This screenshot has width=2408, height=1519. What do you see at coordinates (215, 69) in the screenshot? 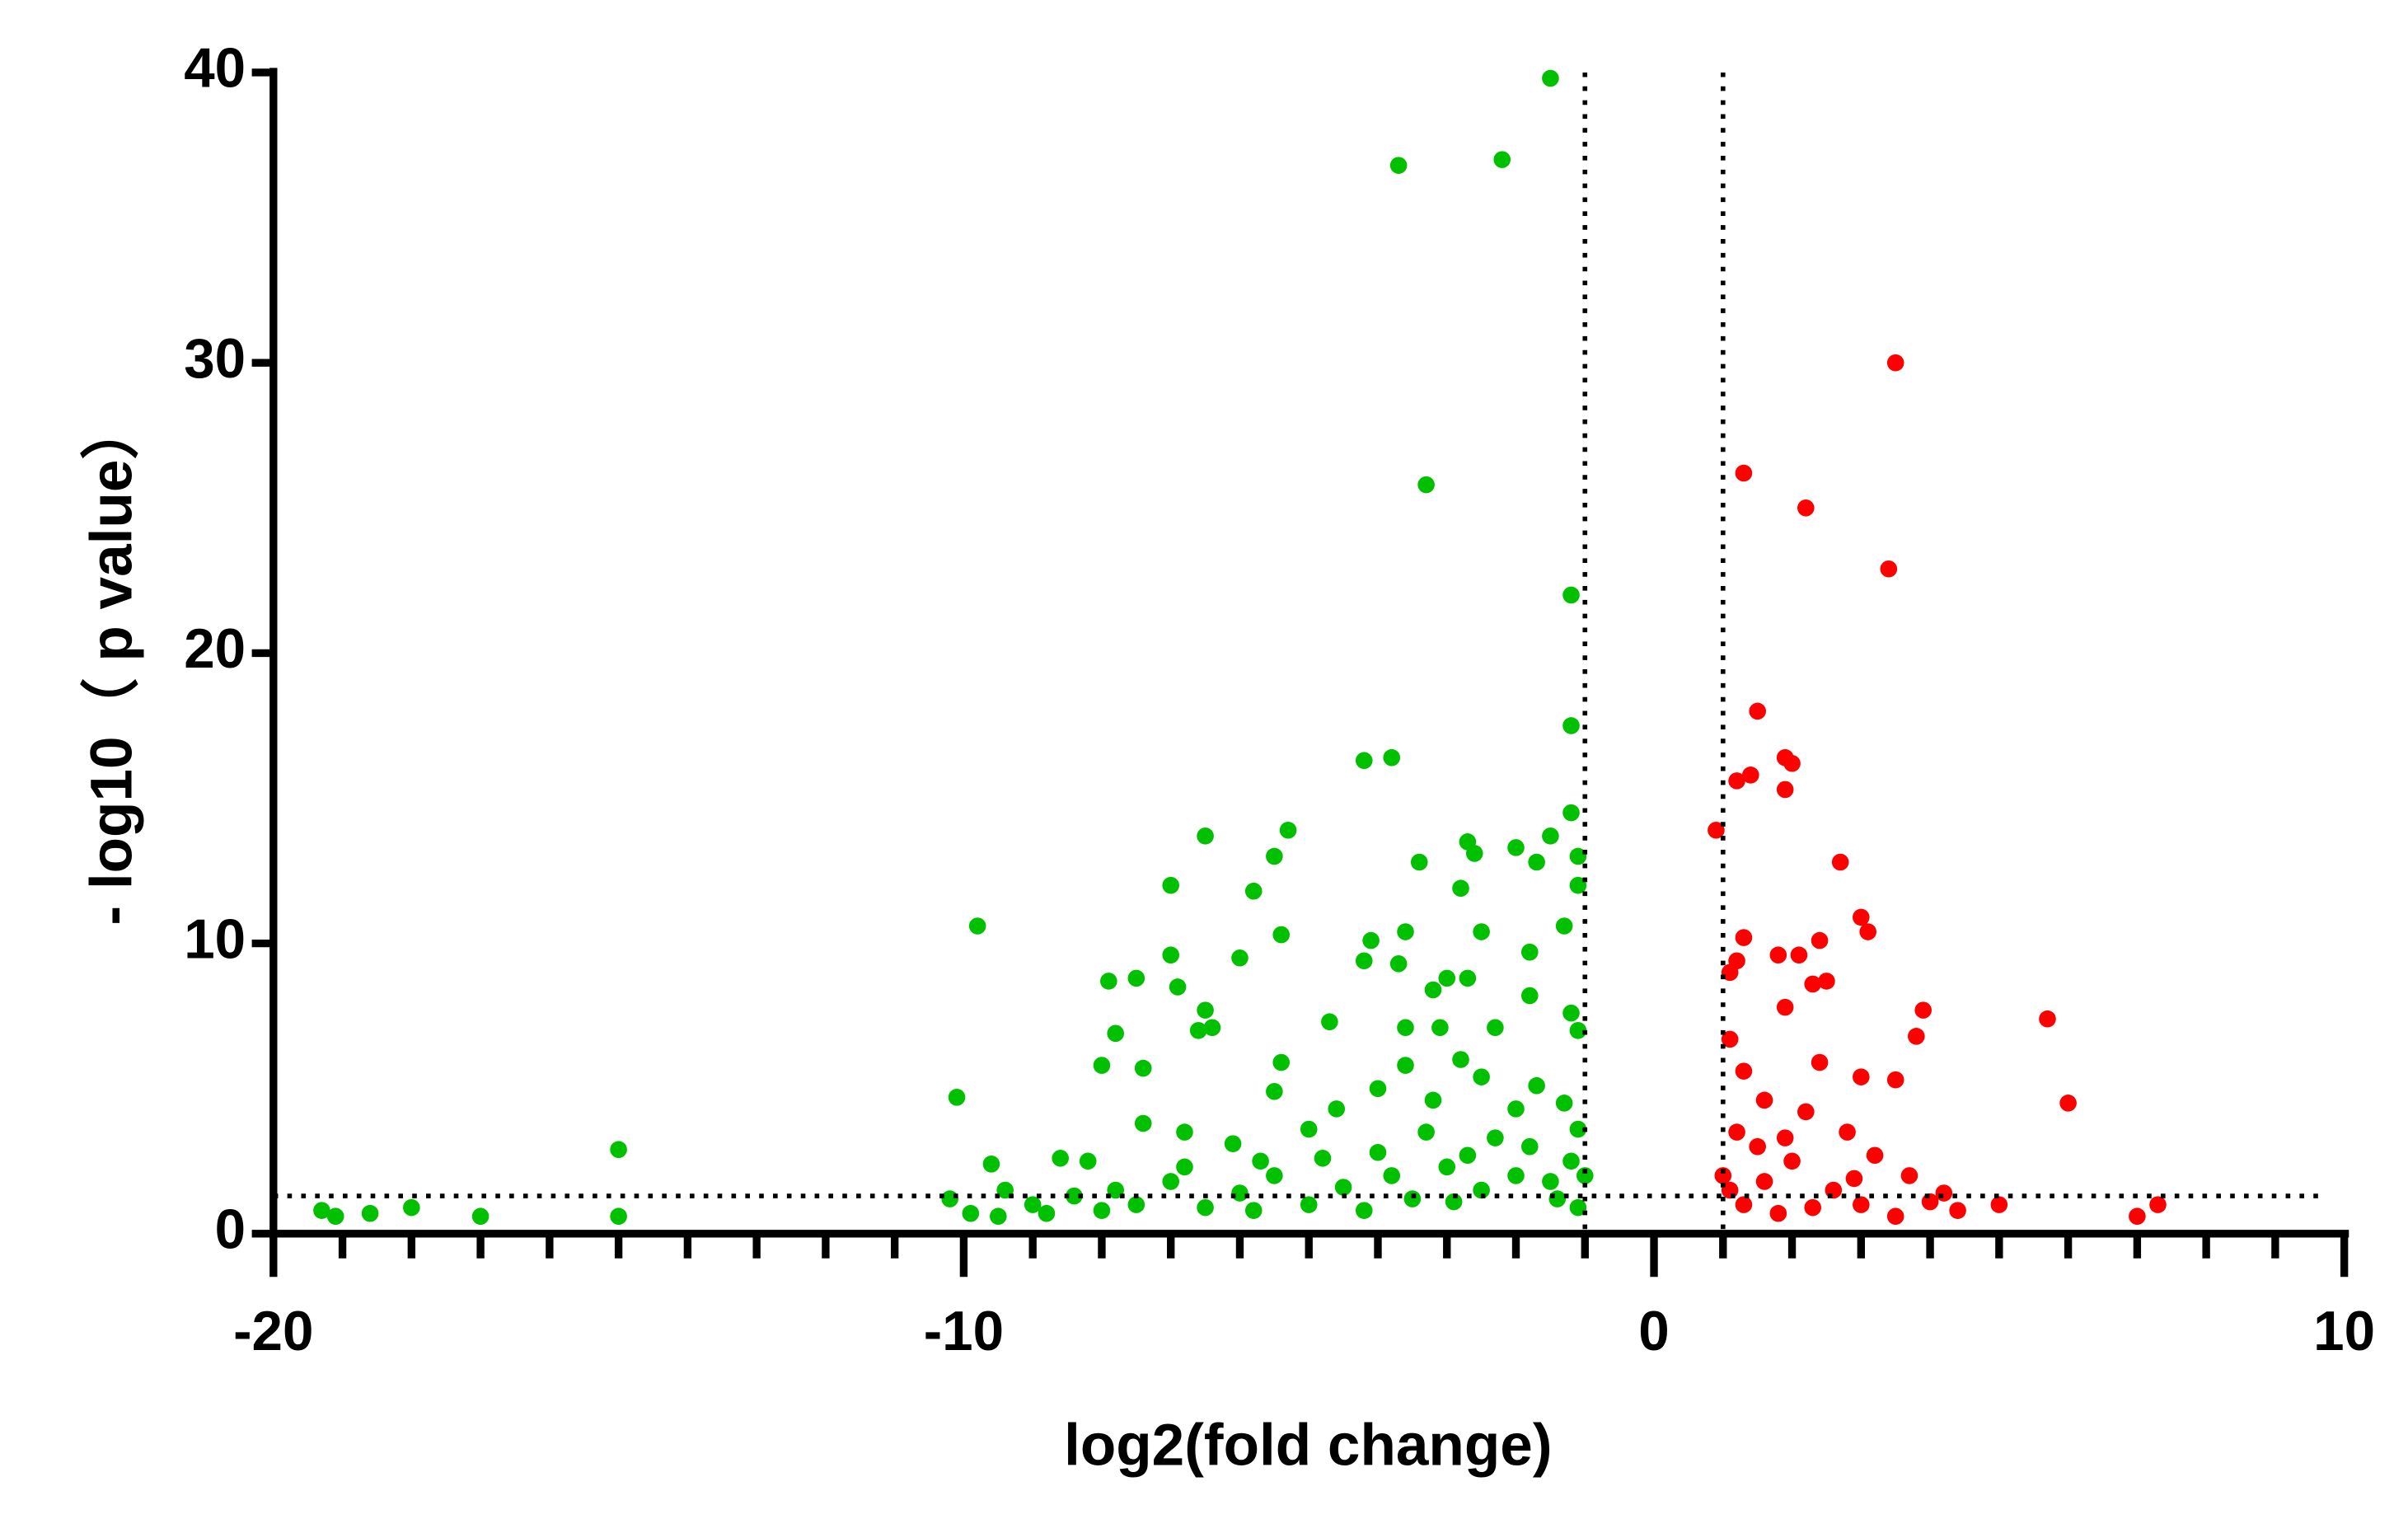
I see `y-tick-label: 40` at bounding box center [215, 69].